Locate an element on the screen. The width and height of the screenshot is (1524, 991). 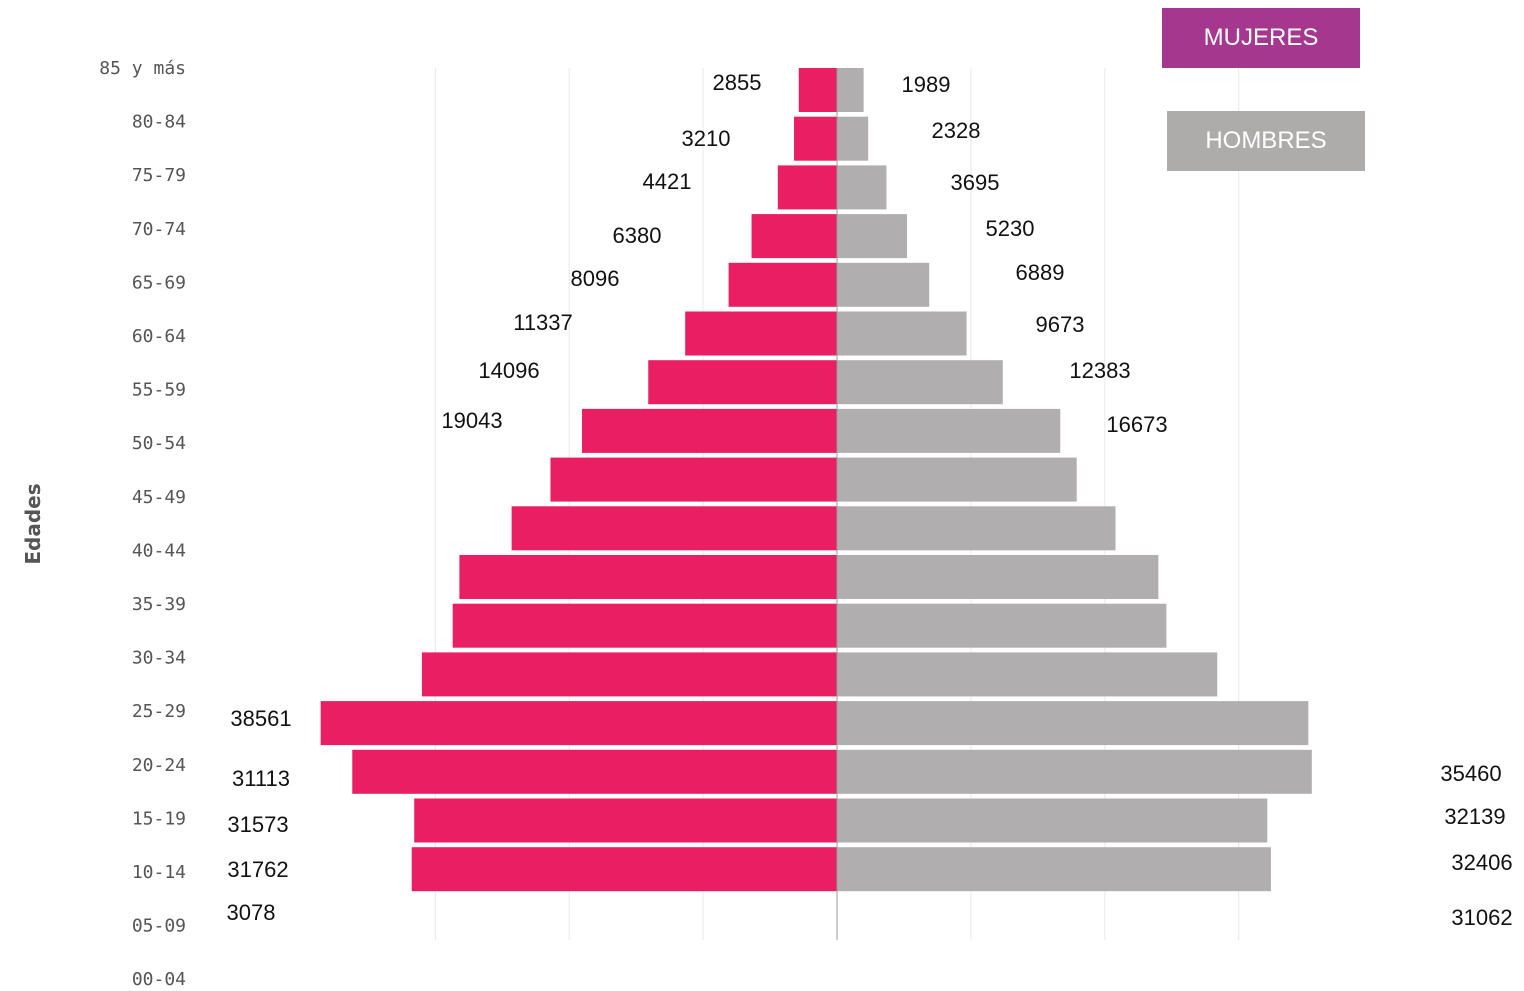
age-tick-label: 00-04 is located at coordinates (159, 979).